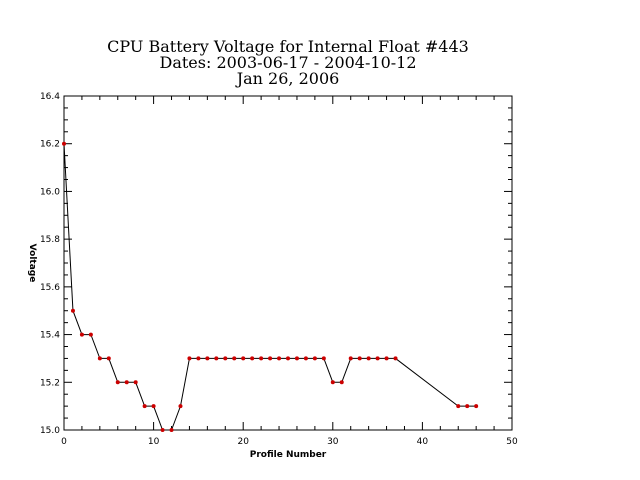 Image resolution: width=640 pixels, height=480 pixels. I want to click on chart-title-line-2: Dates: 2003-06-17 - 2004-10-12, so click(287, 62).